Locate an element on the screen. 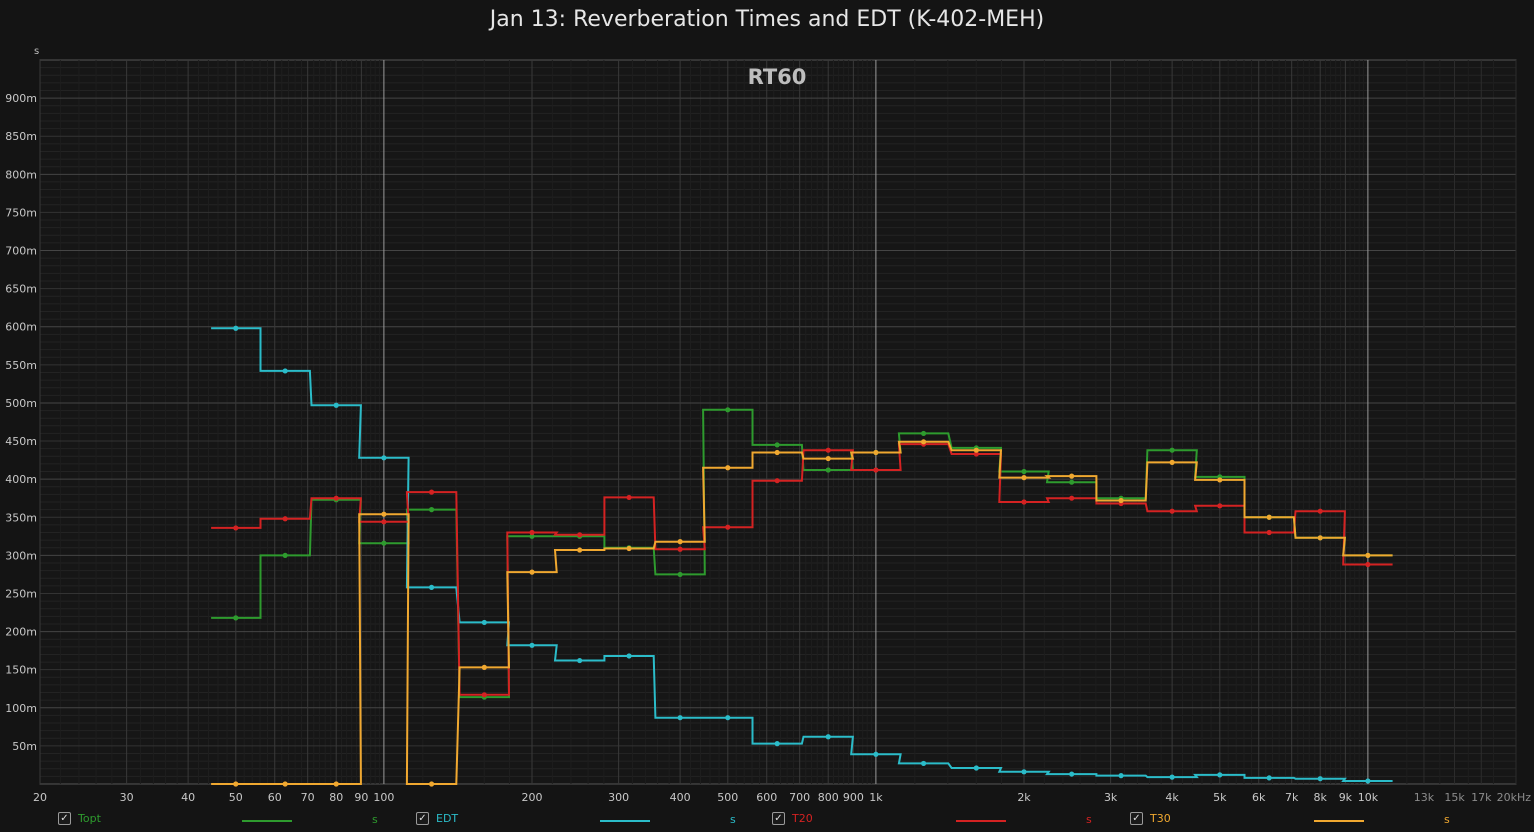 Image resolution: width=1534 pixels, height=832 pixels. x-tick-label: 400 is located at coordinates (680, 797).